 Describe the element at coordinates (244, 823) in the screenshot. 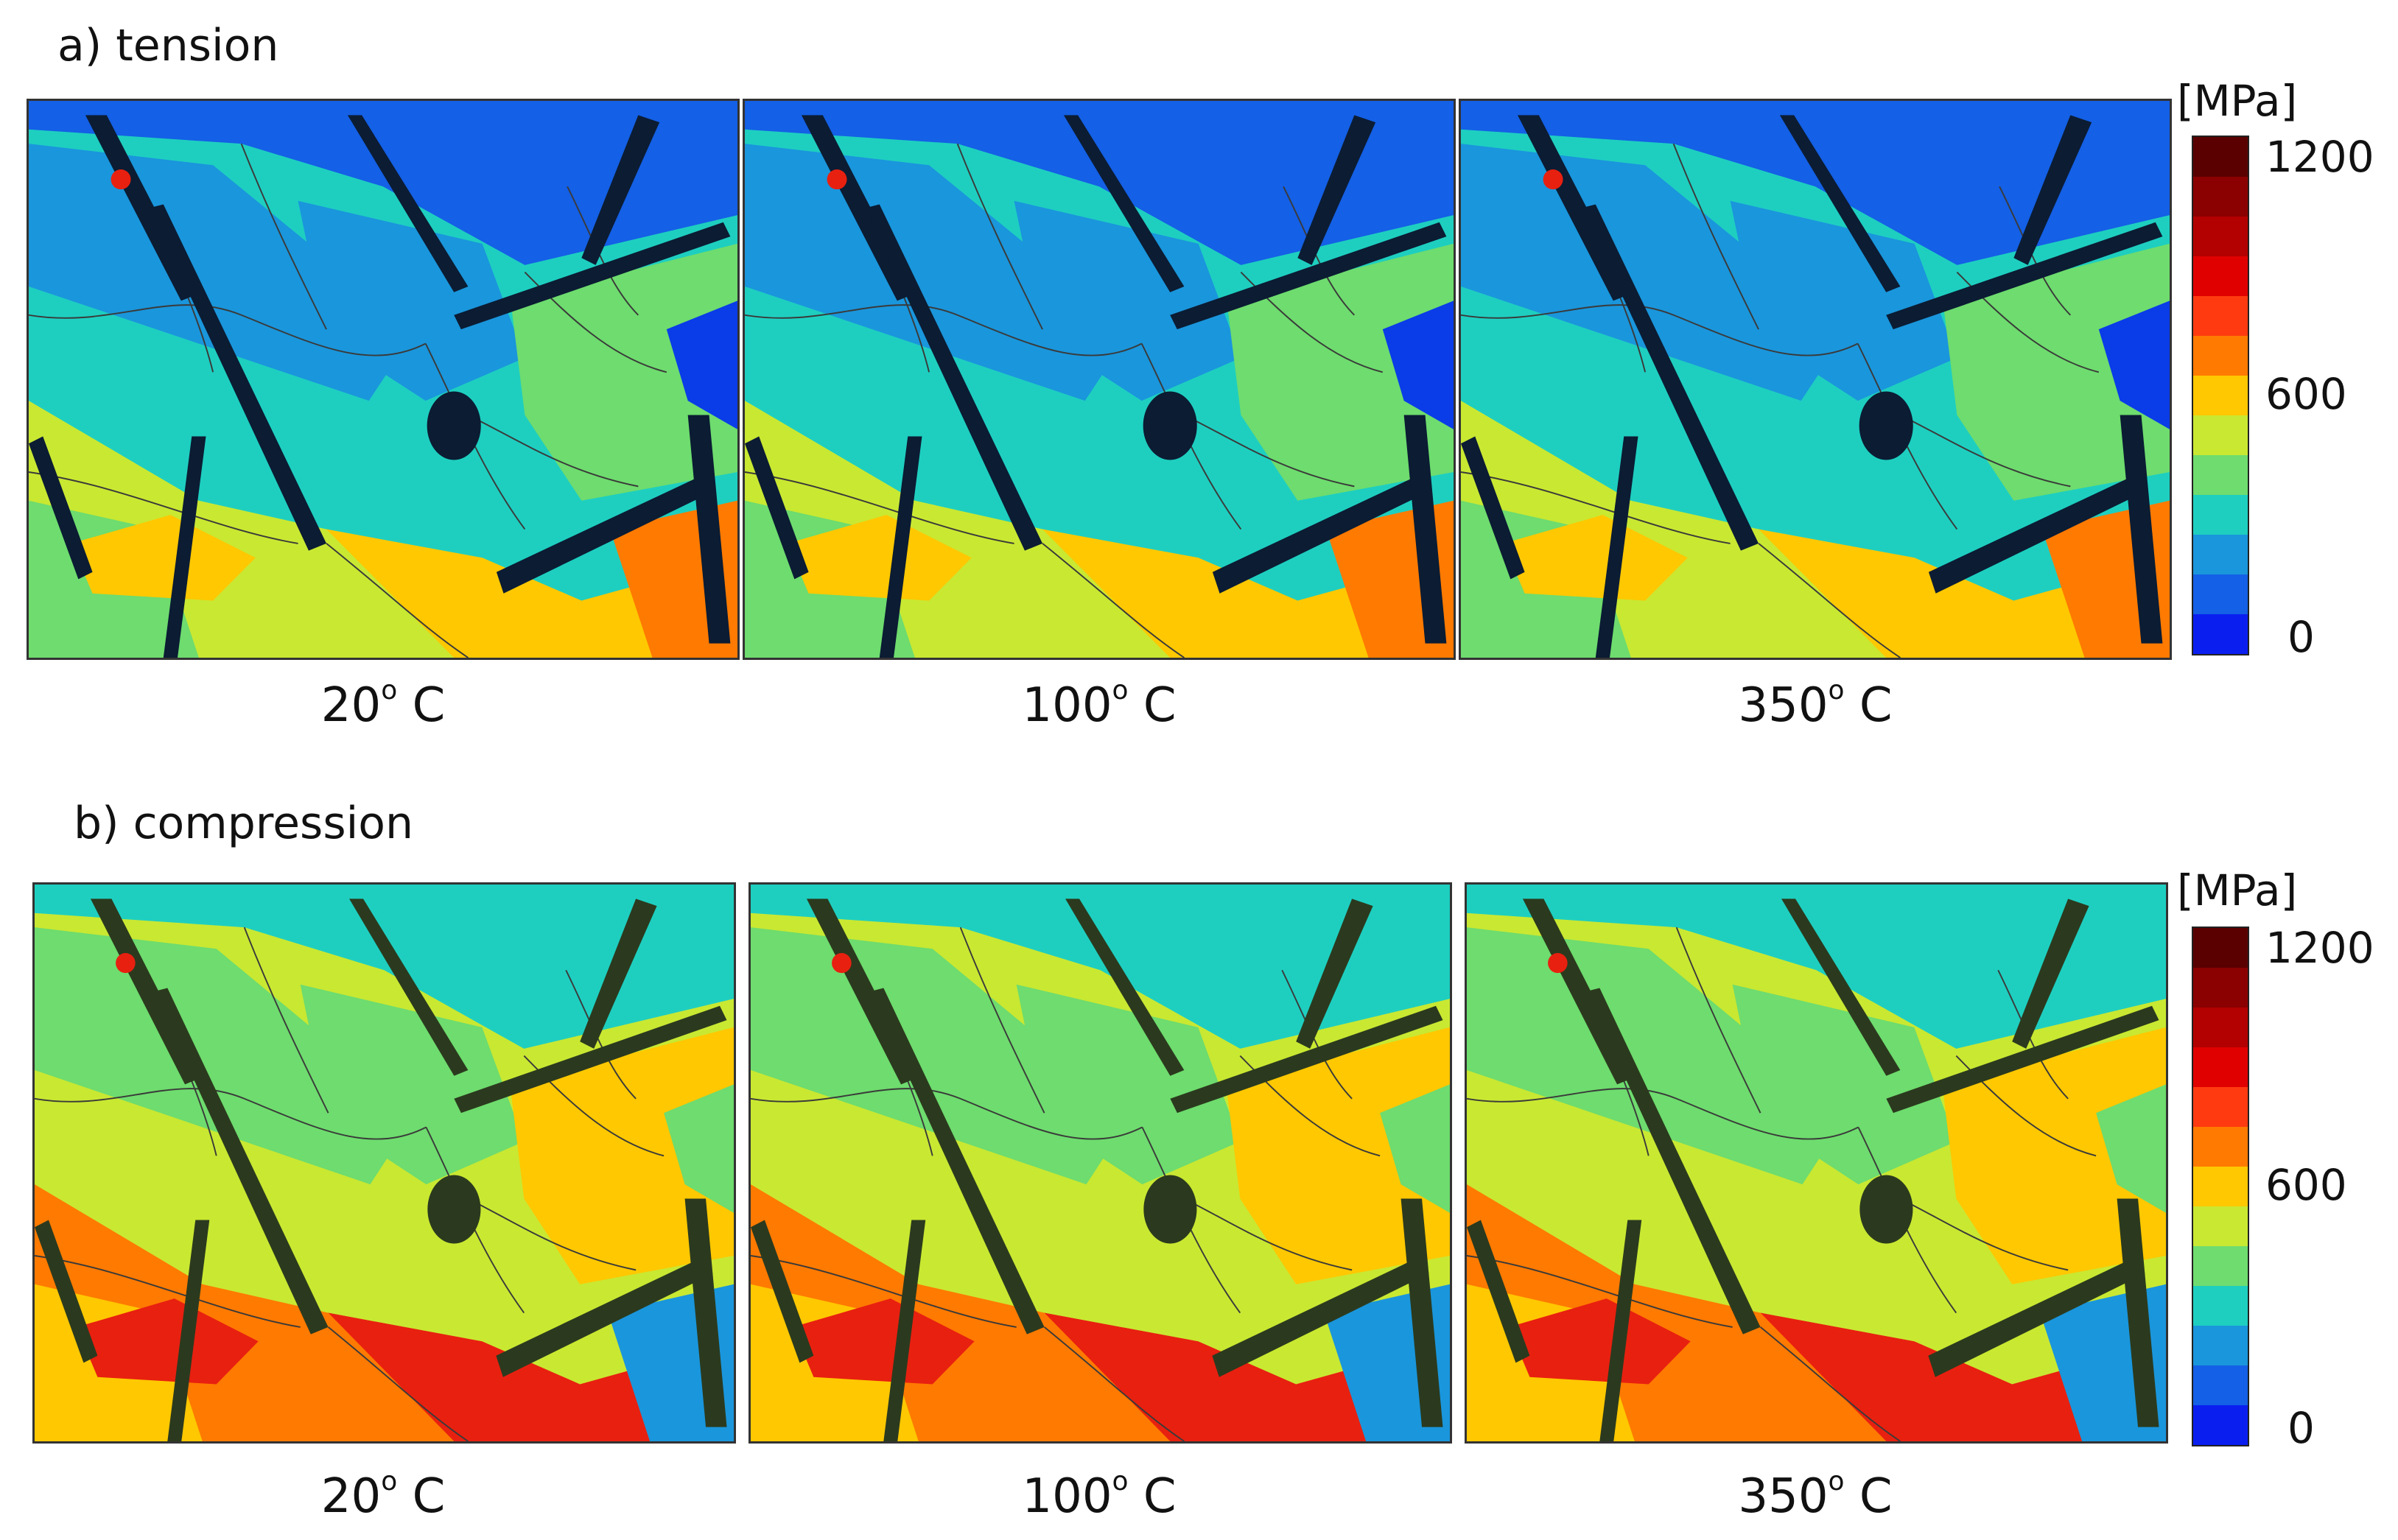

I see `section-title-compression: b) compression` at that location.